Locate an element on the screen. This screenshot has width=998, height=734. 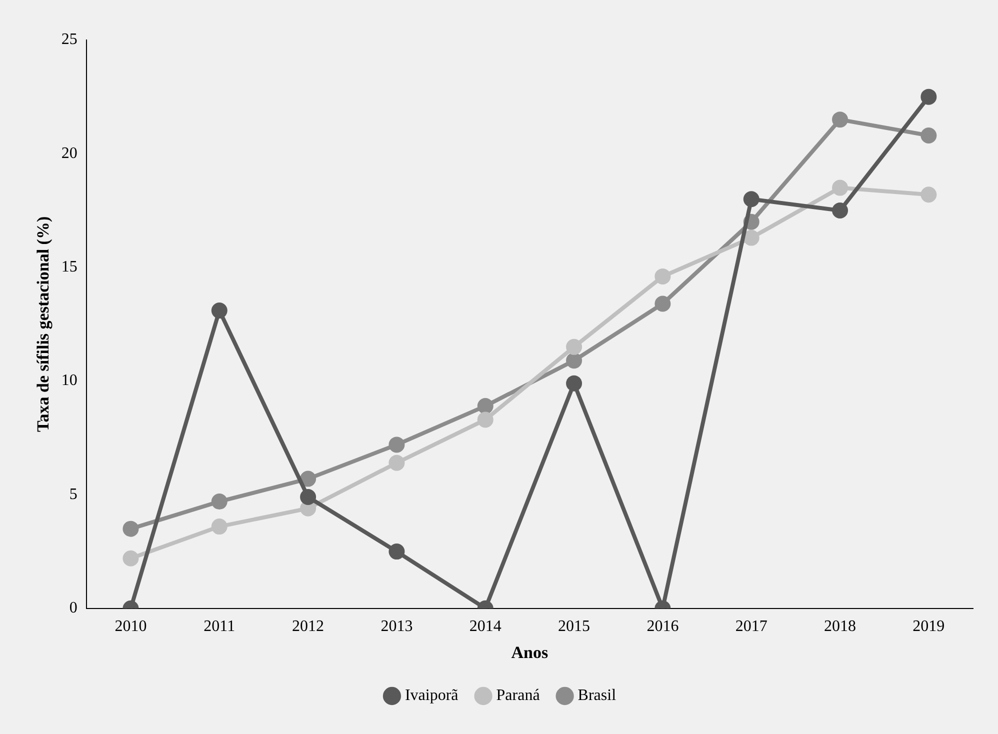
y-tick-label: 15 is located at coordinates (69, 267).